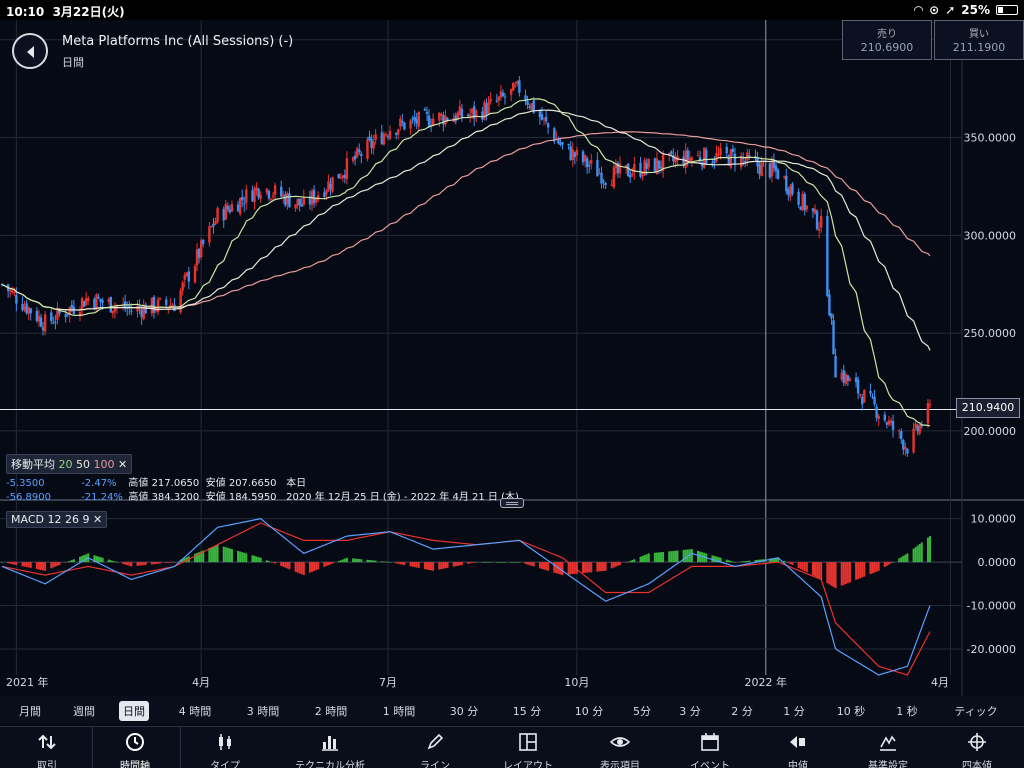 This screenshot has height=768, width=1024. Describe the element at coordinates (794, 711) in the screenshot. I see `timeframe-option: 1 分` at that location.